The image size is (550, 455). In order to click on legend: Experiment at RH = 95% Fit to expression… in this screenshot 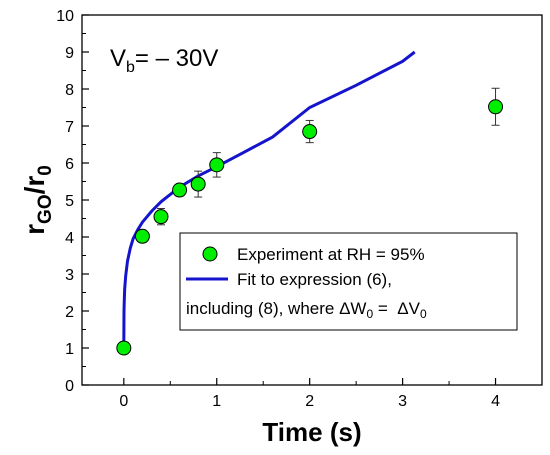, I will do `click(348, 281)`.